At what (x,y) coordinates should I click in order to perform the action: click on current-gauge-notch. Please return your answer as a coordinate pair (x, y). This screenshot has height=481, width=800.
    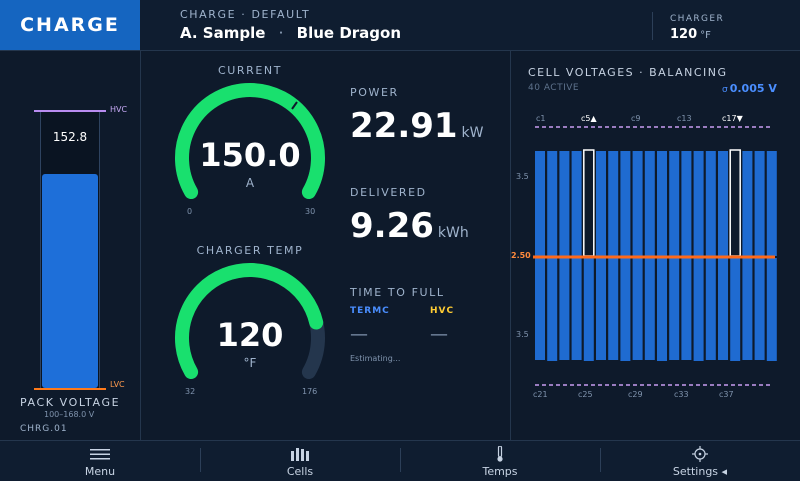
    Looking at the image, I should click on (294, 105).